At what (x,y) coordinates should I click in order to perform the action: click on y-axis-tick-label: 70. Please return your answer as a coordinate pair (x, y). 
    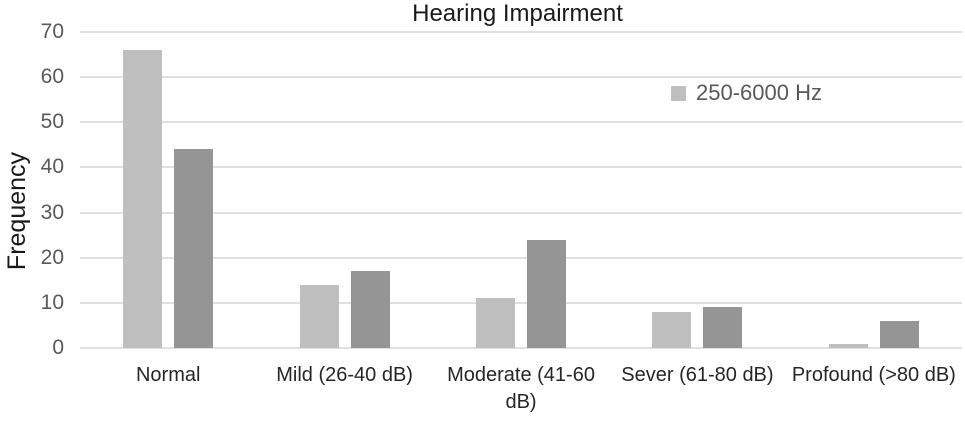
    Looking at the image, I should click on (52, 31).